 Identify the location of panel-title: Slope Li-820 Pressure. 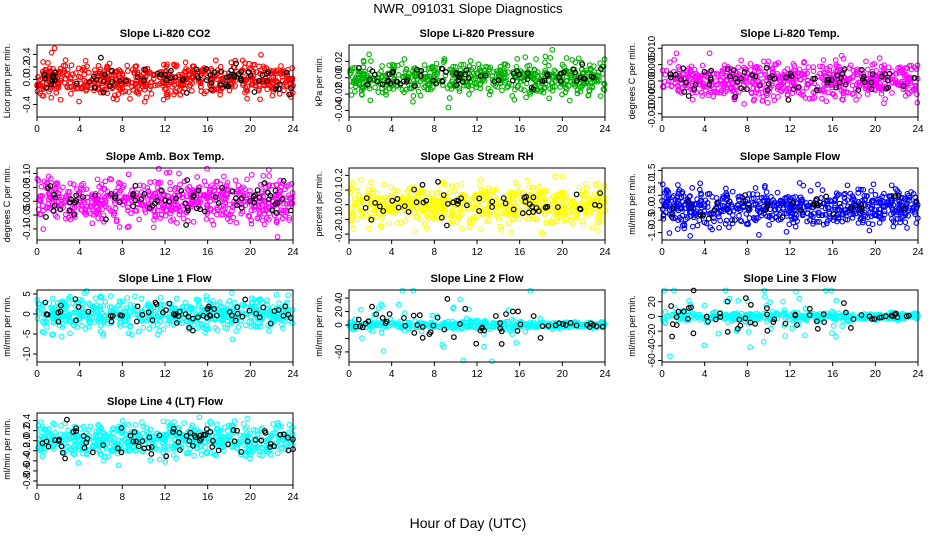
(477, 34).